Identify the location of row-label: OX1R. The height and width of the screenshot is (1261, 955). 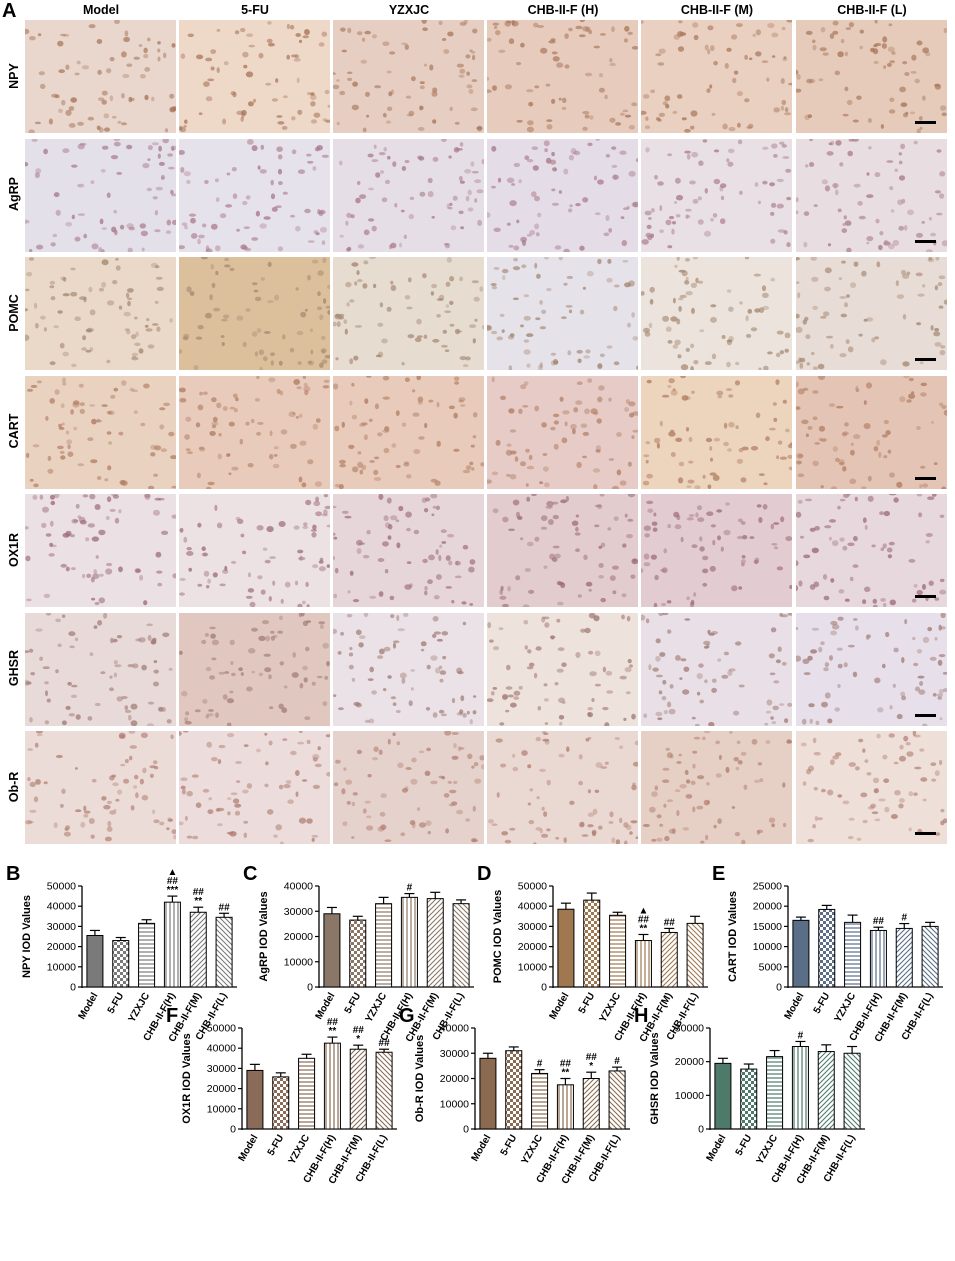
(14, 549).